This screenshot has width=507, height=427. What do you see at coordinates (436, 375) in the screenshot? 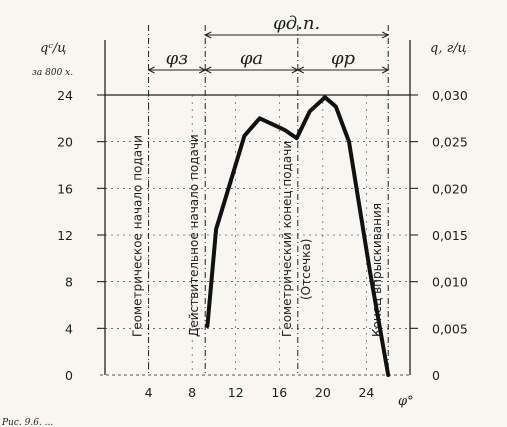
I see `y-right-tick-label: 0` at bounding box center [436, 375].